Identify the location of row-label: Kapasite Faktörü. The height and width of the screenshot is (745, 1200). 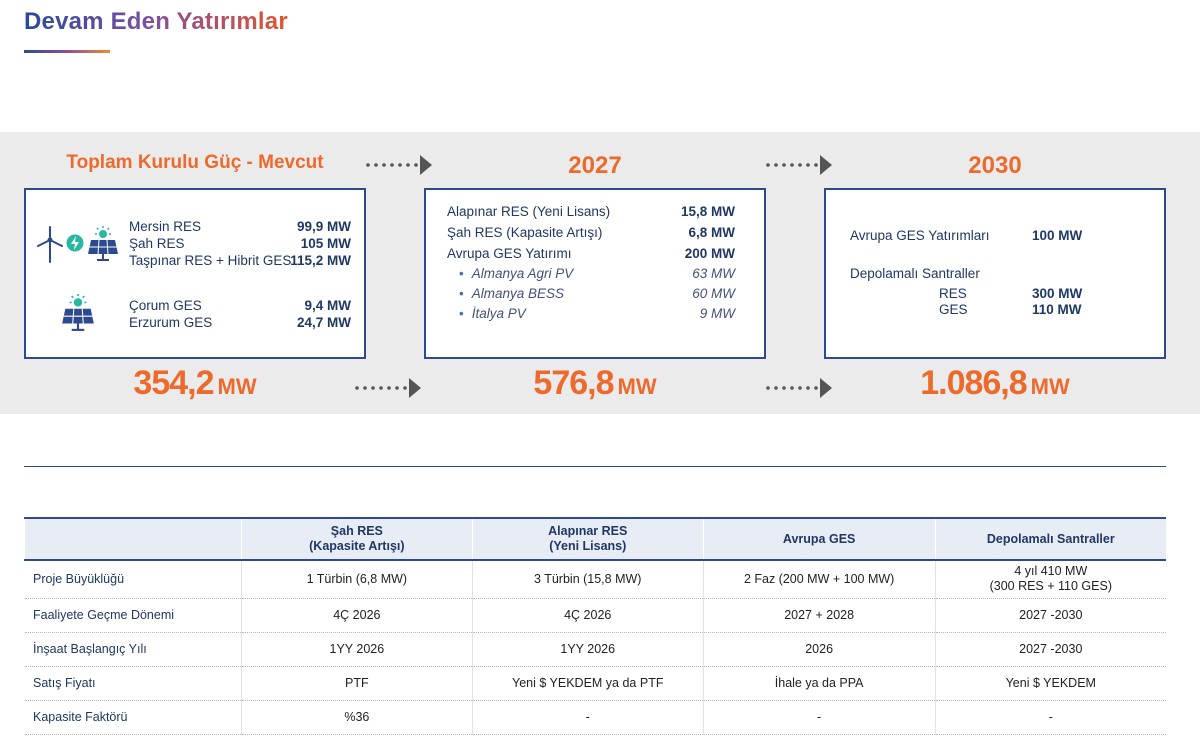
(133, 717).